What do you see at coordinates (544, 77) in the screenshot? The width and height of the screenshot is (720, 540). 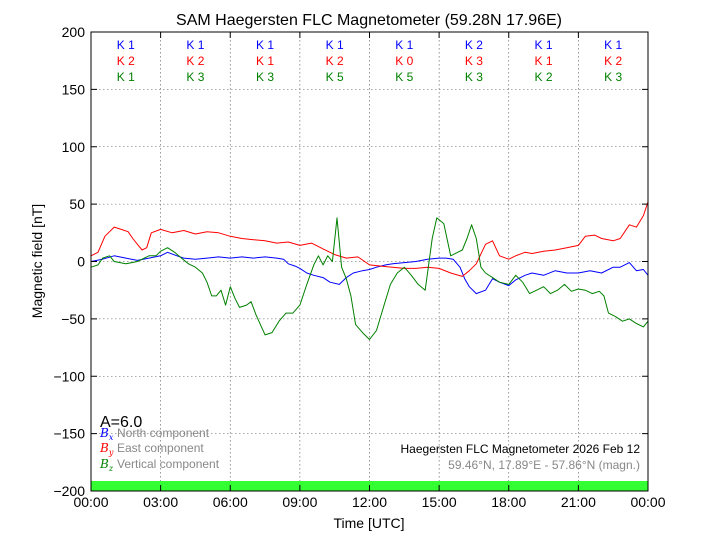 I see `k-index-bz: K 2` at bounding box center [544, 77].